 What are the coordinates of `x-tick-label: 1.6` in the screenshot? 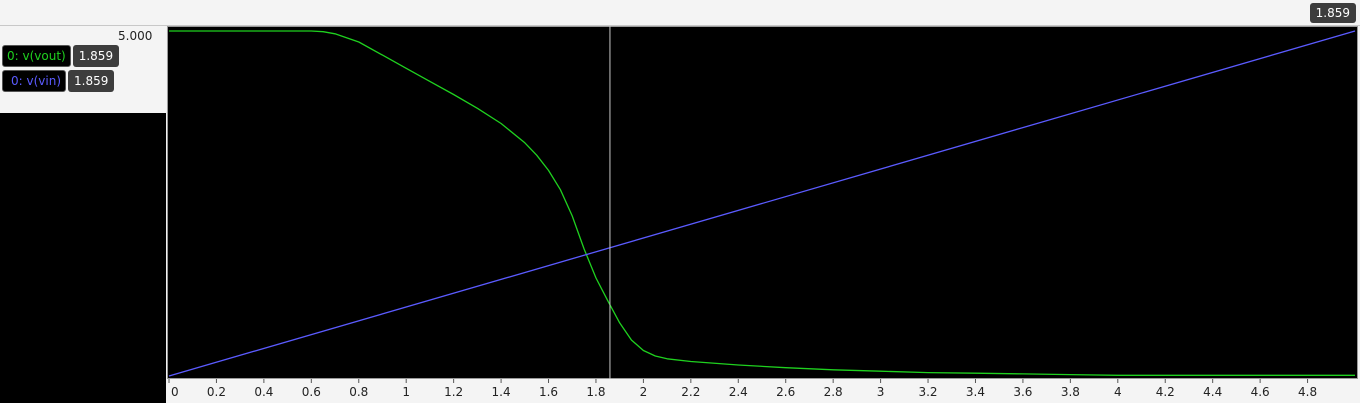 It's located at (548, 392).